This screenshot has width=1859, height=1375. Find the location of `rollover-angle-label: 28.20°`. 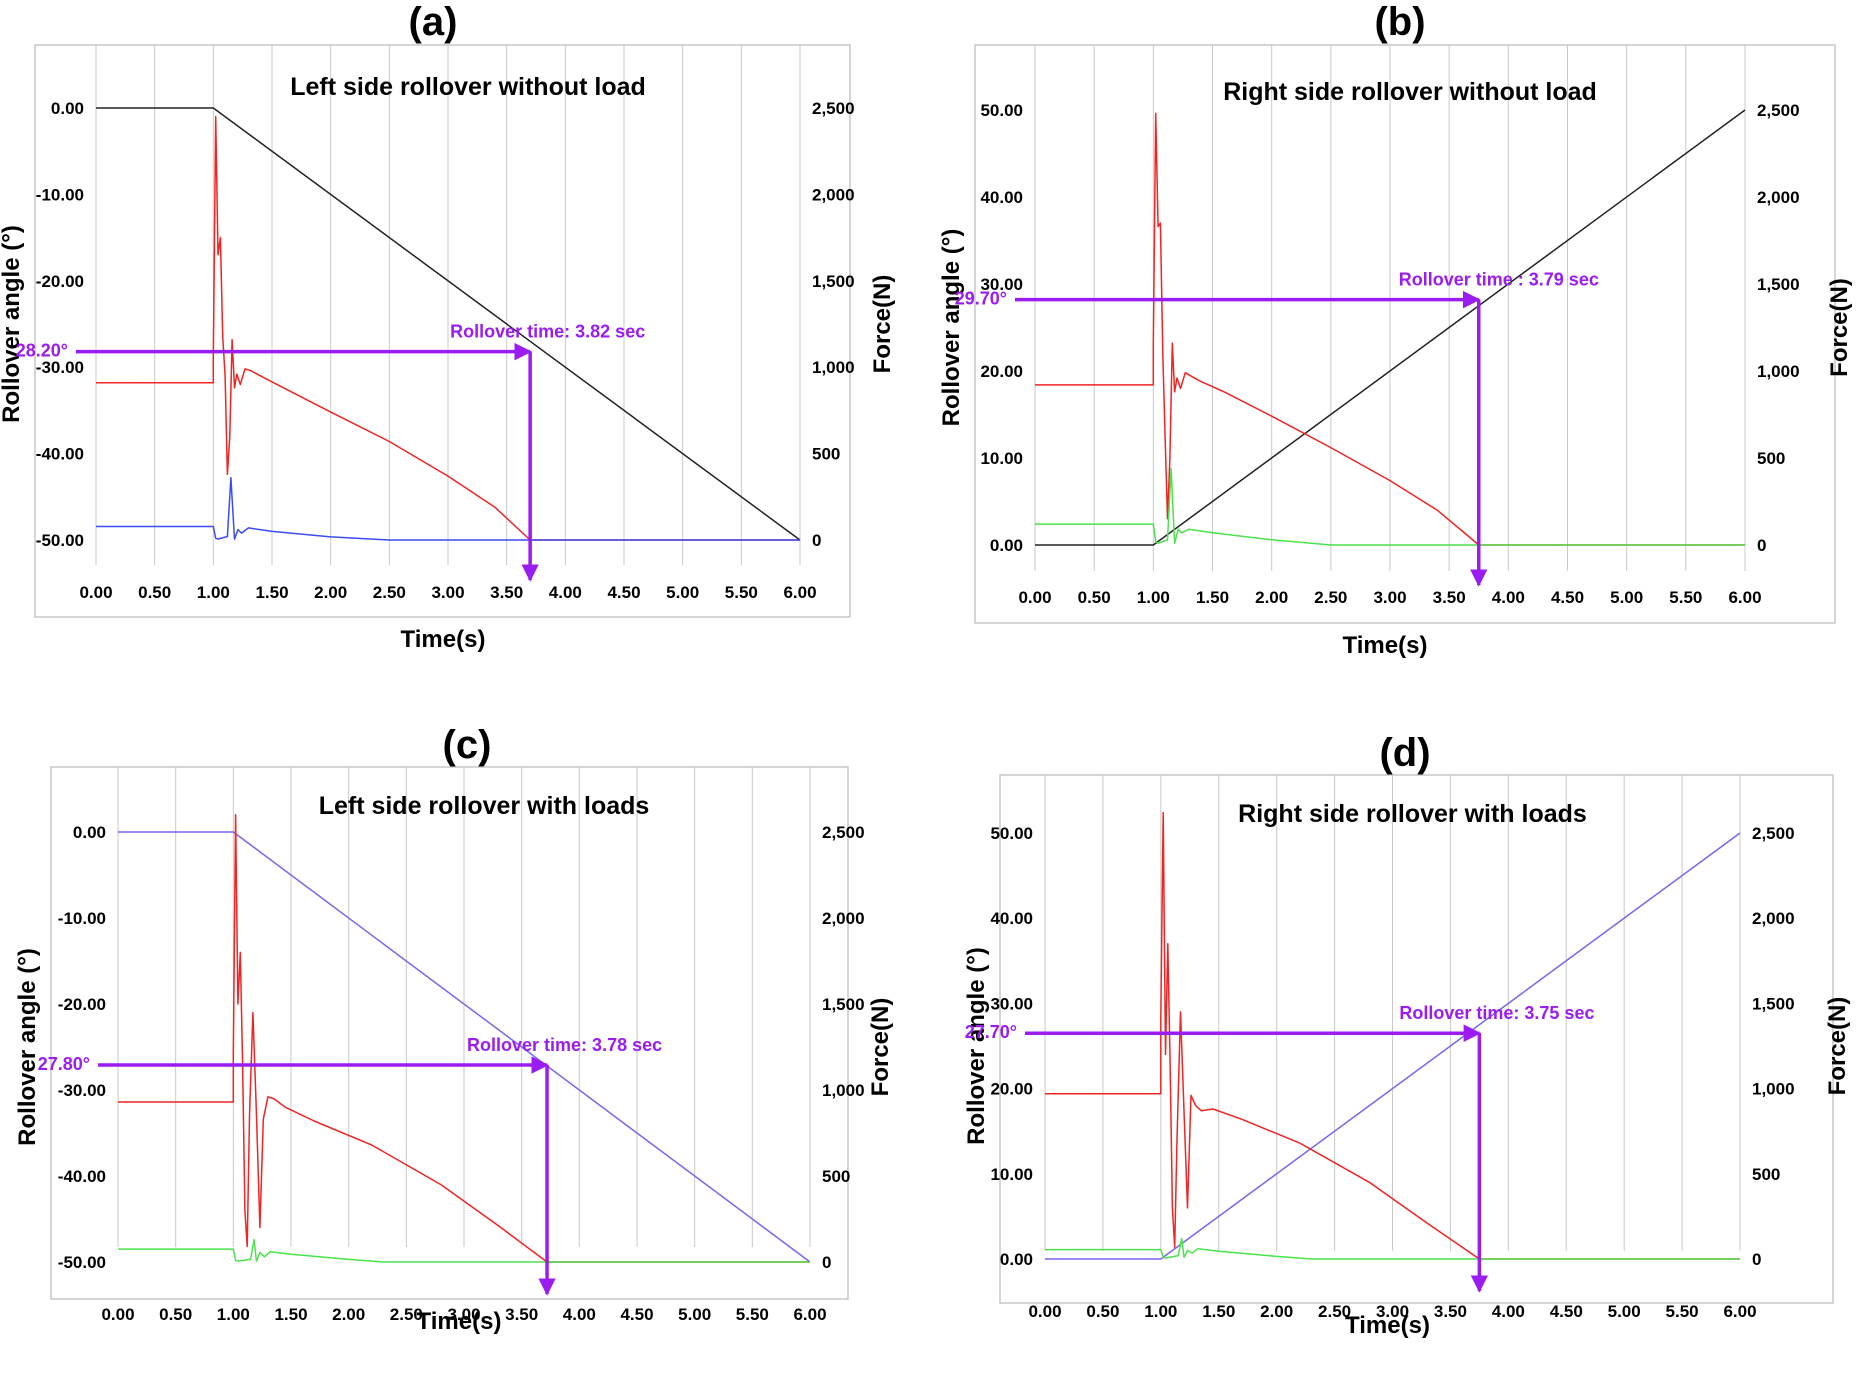

rollover-angle-label: 28.20° is located at coordinates (42, 351).